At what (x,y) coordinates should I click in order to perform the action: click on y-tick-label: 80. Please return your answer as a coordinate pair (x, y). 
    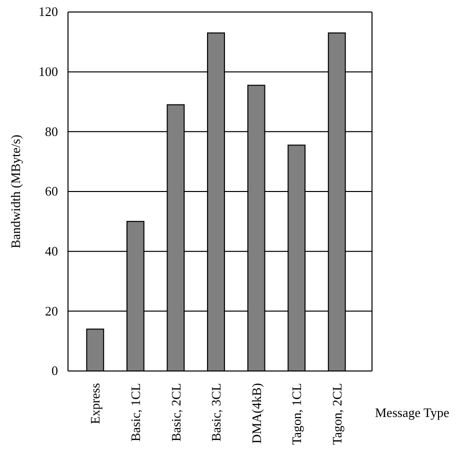
    Looking at the image, I should click on (51, 131).